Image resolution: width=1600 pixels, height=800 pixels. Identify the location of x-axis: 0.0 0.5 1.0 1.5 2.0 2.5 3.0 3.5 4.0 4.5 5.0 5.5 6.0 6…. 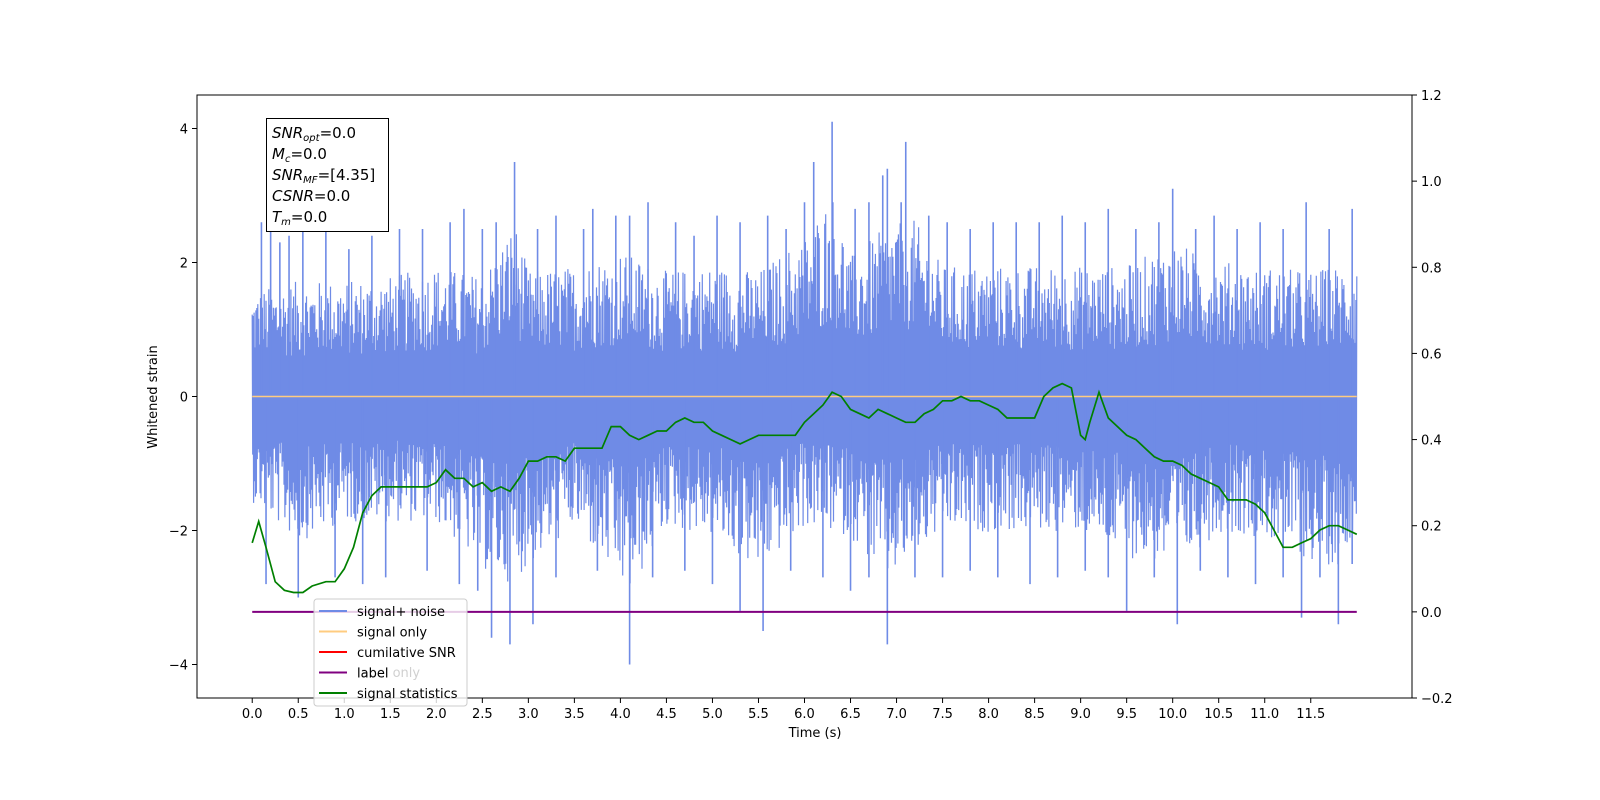
(783, 710).